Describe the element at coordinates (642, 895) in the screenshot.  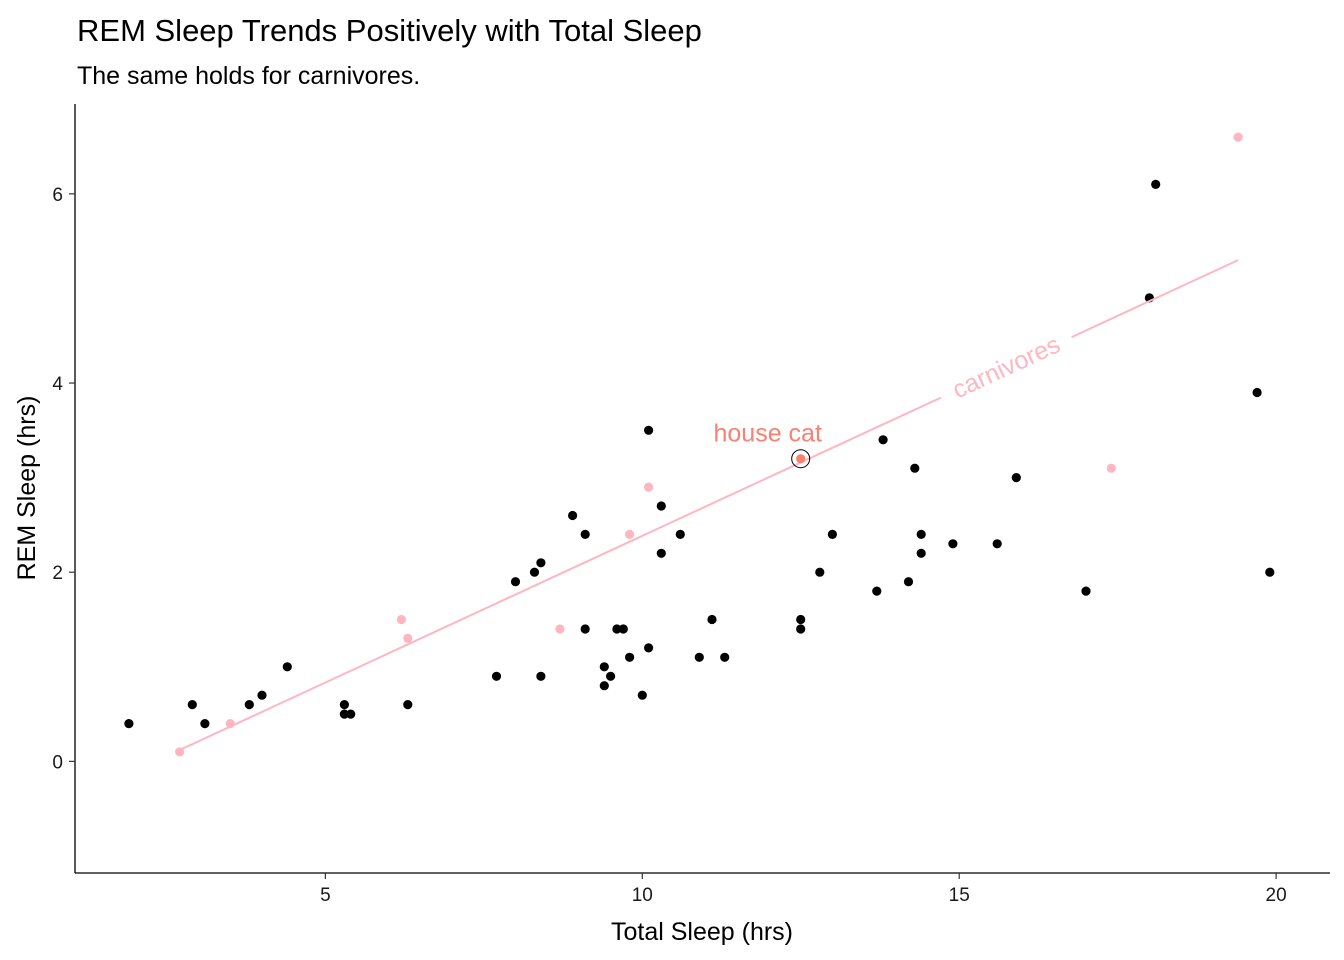
I see `x-tick-label: 10` at that location.